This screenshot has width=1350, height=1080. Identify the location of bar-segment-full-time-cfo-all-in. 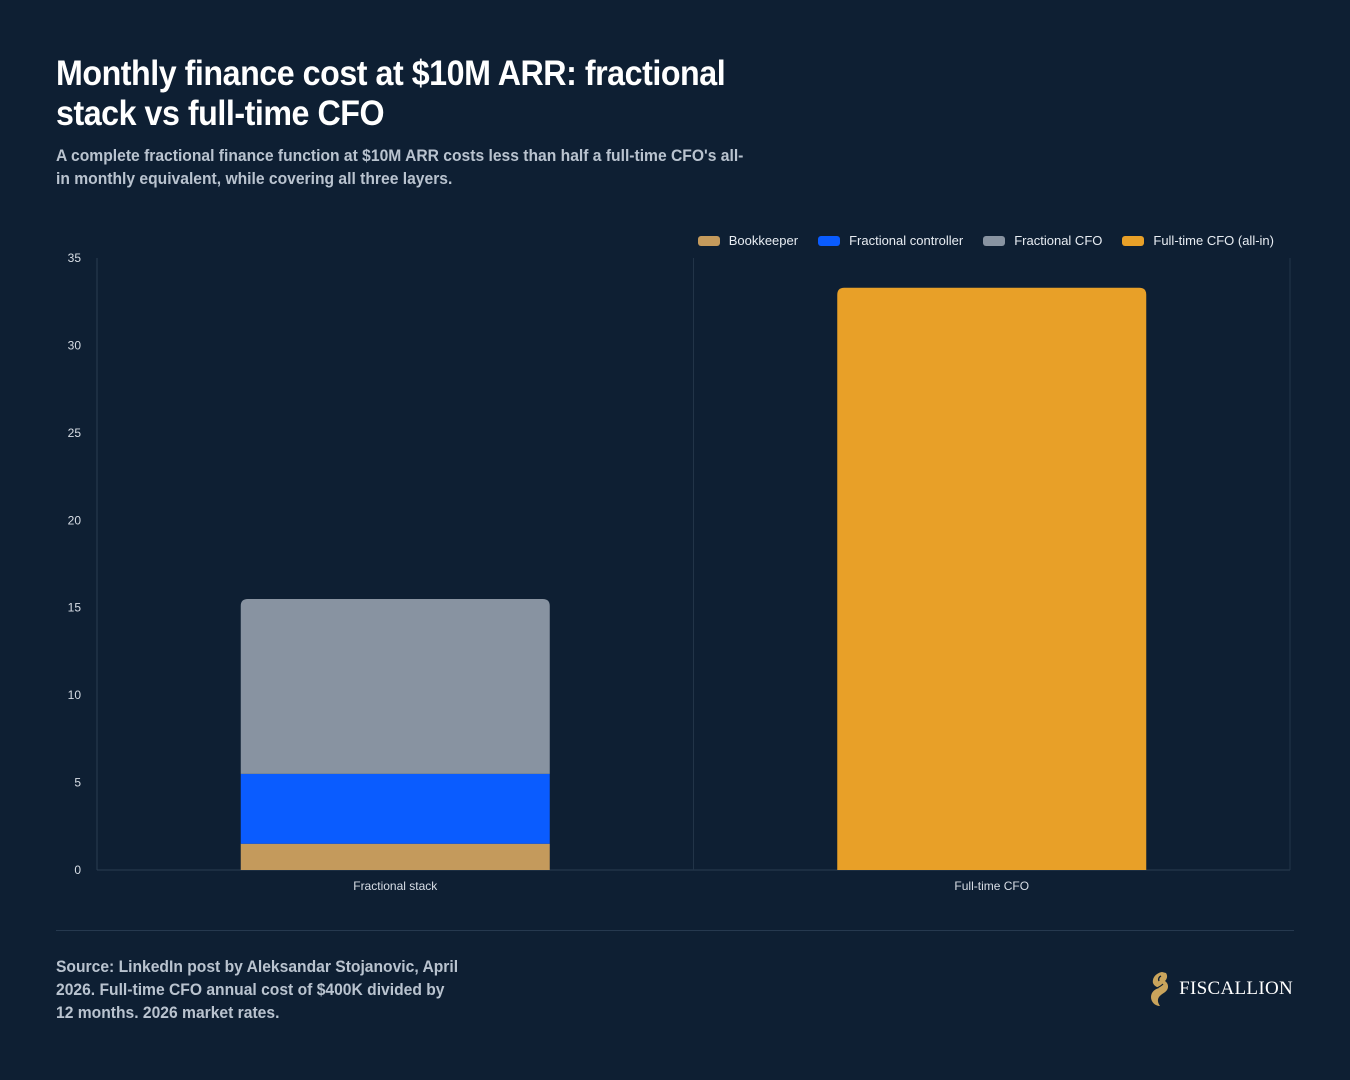
(992, 578).